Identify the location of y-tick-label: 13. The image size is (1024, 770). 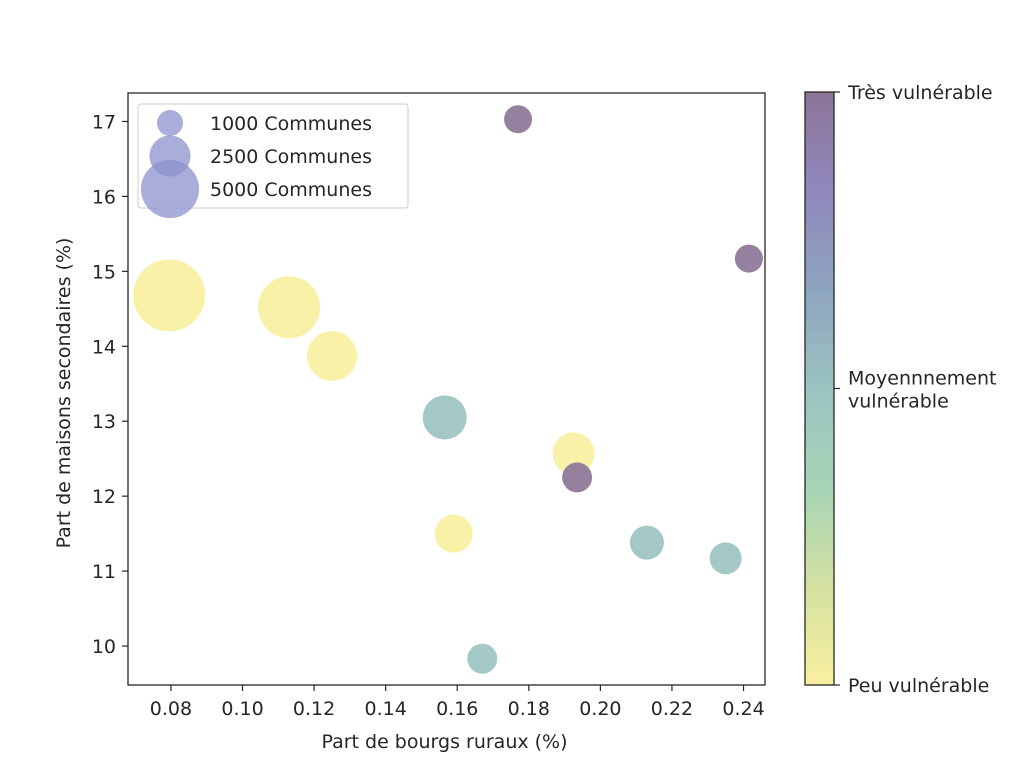
(104, 422).